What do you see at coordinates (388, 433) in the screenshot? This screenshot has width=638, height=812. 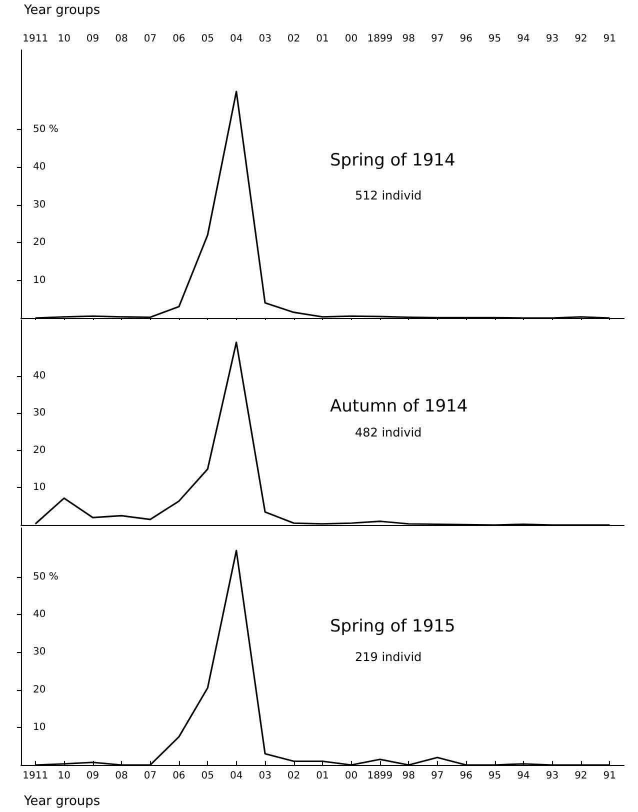 I see `annotation: 482 individ` at bounding box center [388, 433].